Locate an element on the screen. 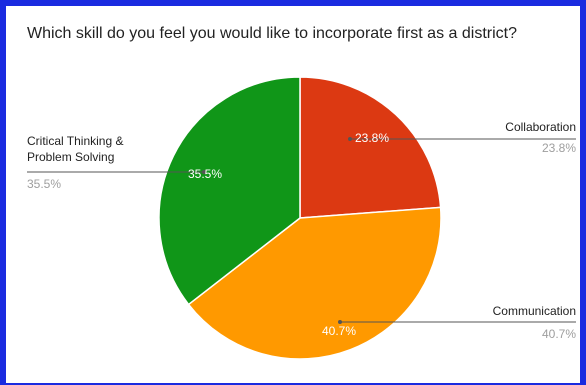 This screenshot has height=385, width=586. slice-legend-value: 35.5% is located at coordinates (44, 184).